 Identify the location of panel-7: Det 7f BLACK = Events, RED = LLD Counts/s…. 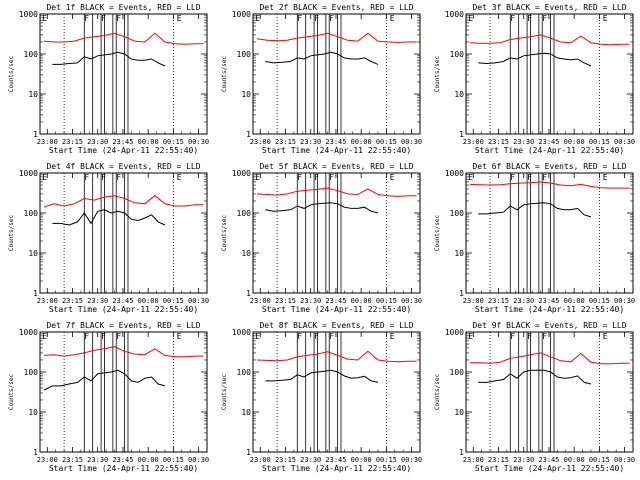
(108, 397).